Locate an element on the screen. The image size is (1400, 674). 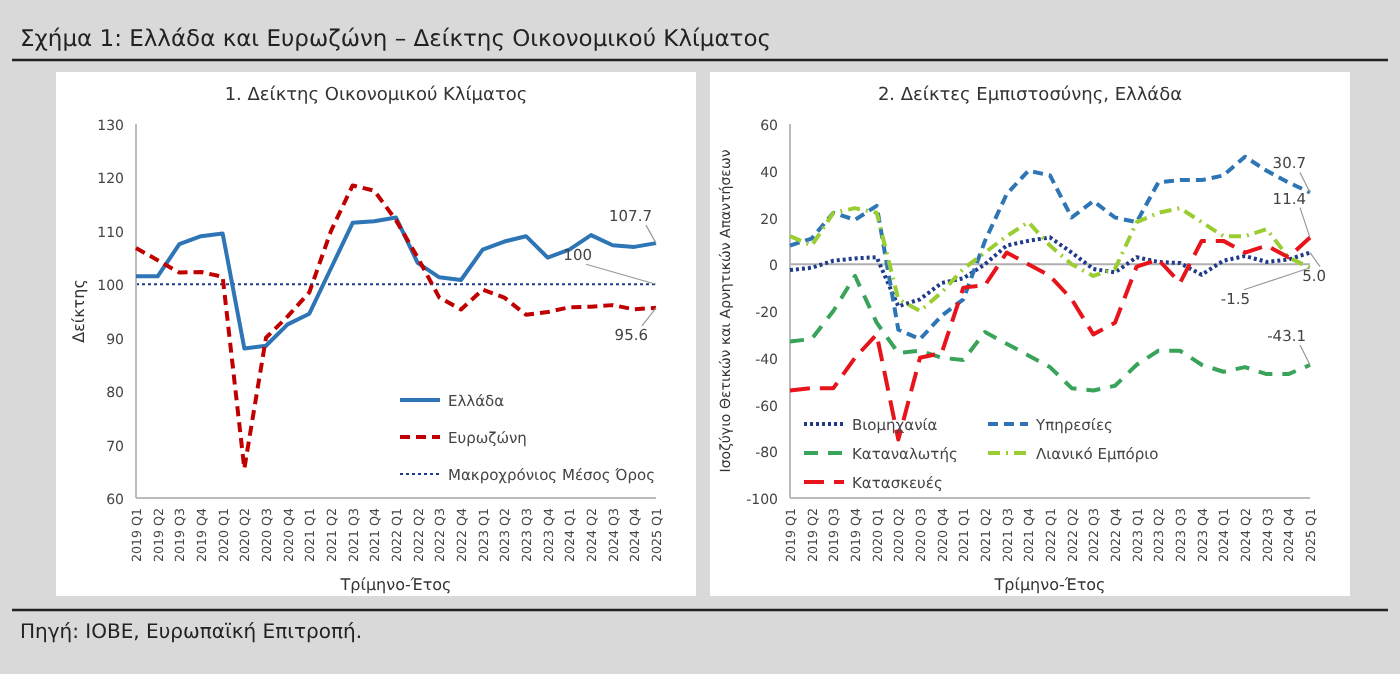
text: Πηγή: ΙΟΒΕ, Ευρωπαϊκή Επιτροπή. is located at coordinates (191, 633).